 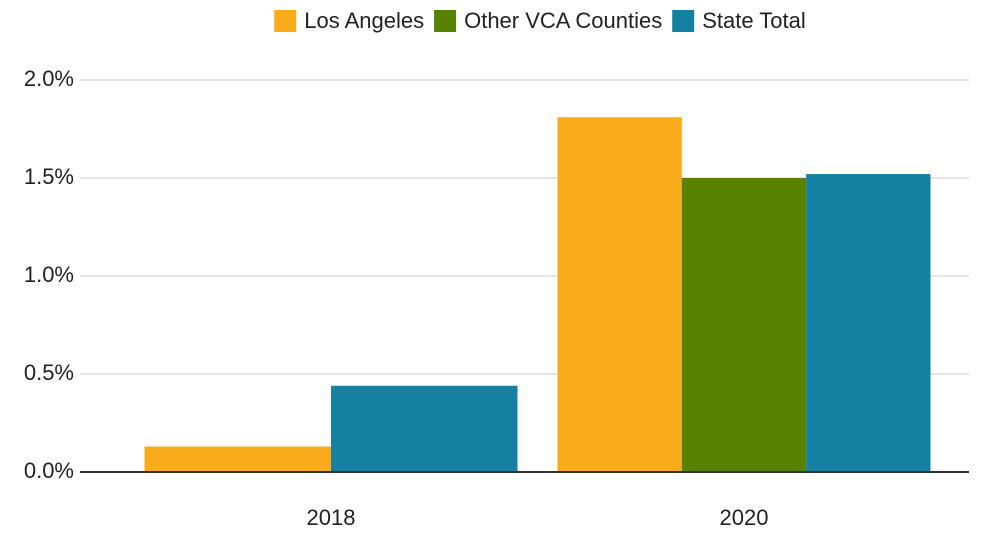 What do you see at coordinates (49, 78) in the screenshot?
I see `y-tick-label: 2.0%` at bounding box center [49, 78].